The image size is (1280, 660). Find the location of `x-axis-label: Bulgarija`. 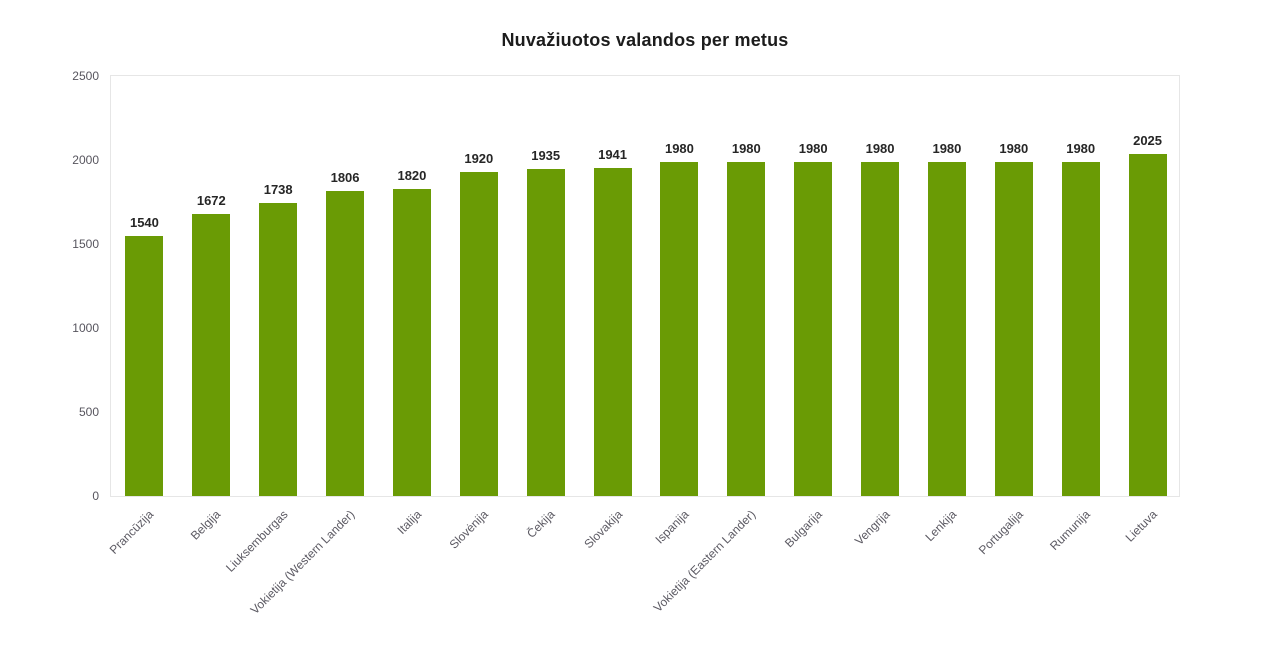

x-axis-label: Bulgarija is located at coordinates (804, 529).